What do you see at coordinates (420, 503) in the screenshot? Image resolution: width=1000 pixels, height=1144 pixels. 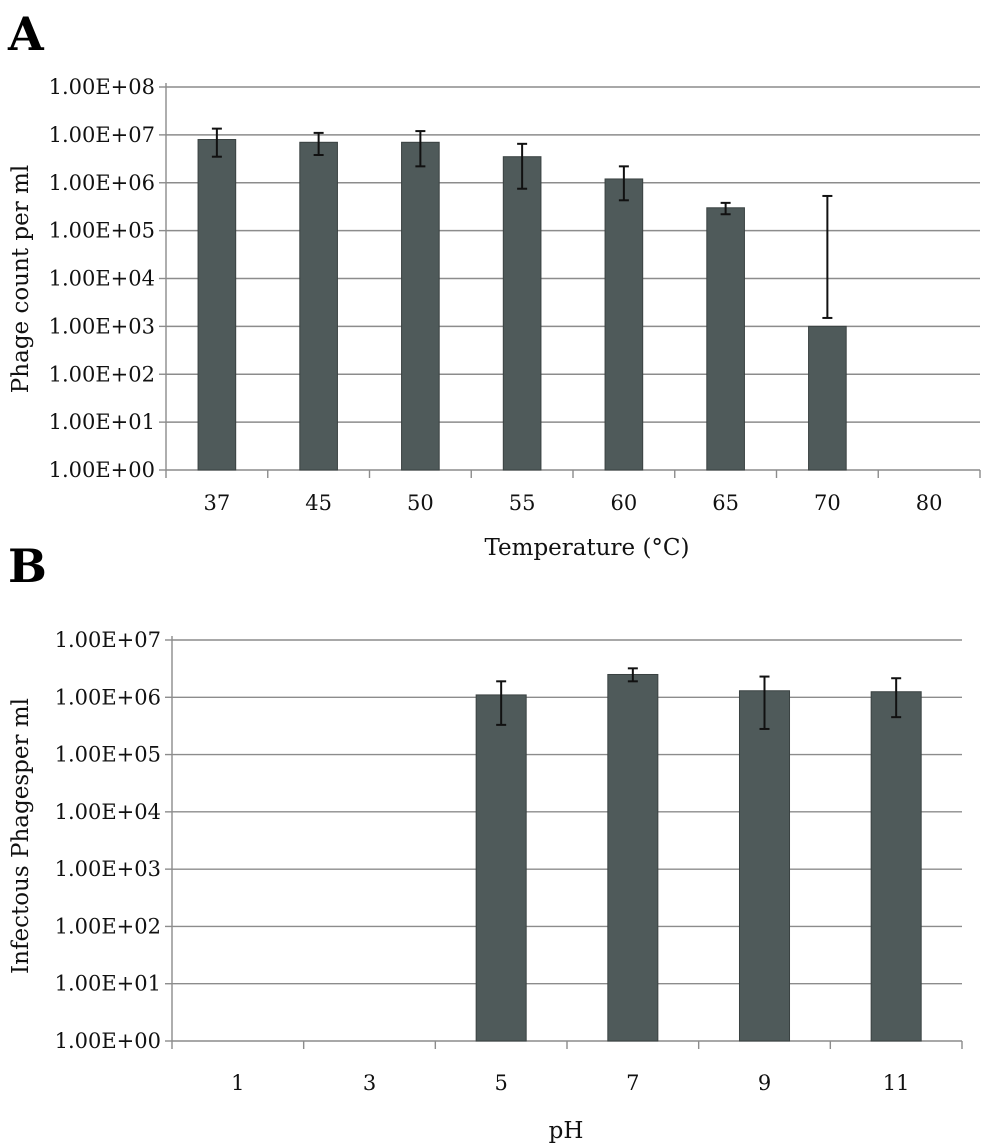 I see `x-tick-label-a-2: 50` at bounding box center [420, 503].